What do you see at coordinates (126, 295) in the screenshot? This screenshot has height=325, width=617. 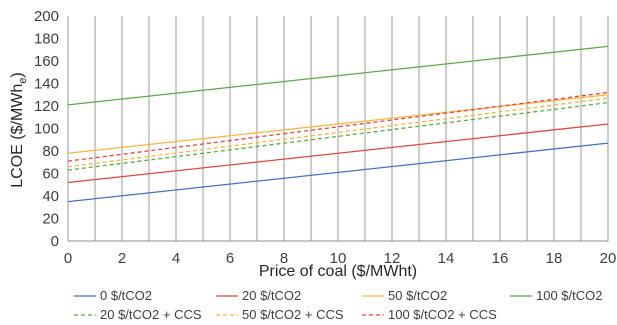 I see `legend-label-1: 0 $/tCO2` at bounding box center [126, 295].